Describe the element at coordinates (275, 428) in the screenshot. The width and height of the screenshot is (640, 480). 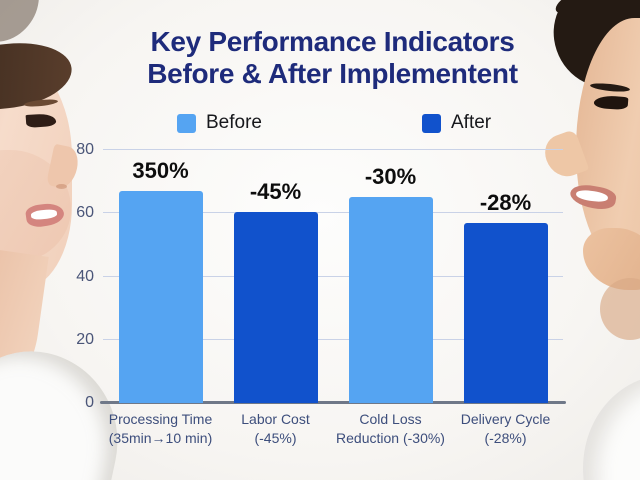
I see `category-label: Labor Cost (-45%)` at that location.